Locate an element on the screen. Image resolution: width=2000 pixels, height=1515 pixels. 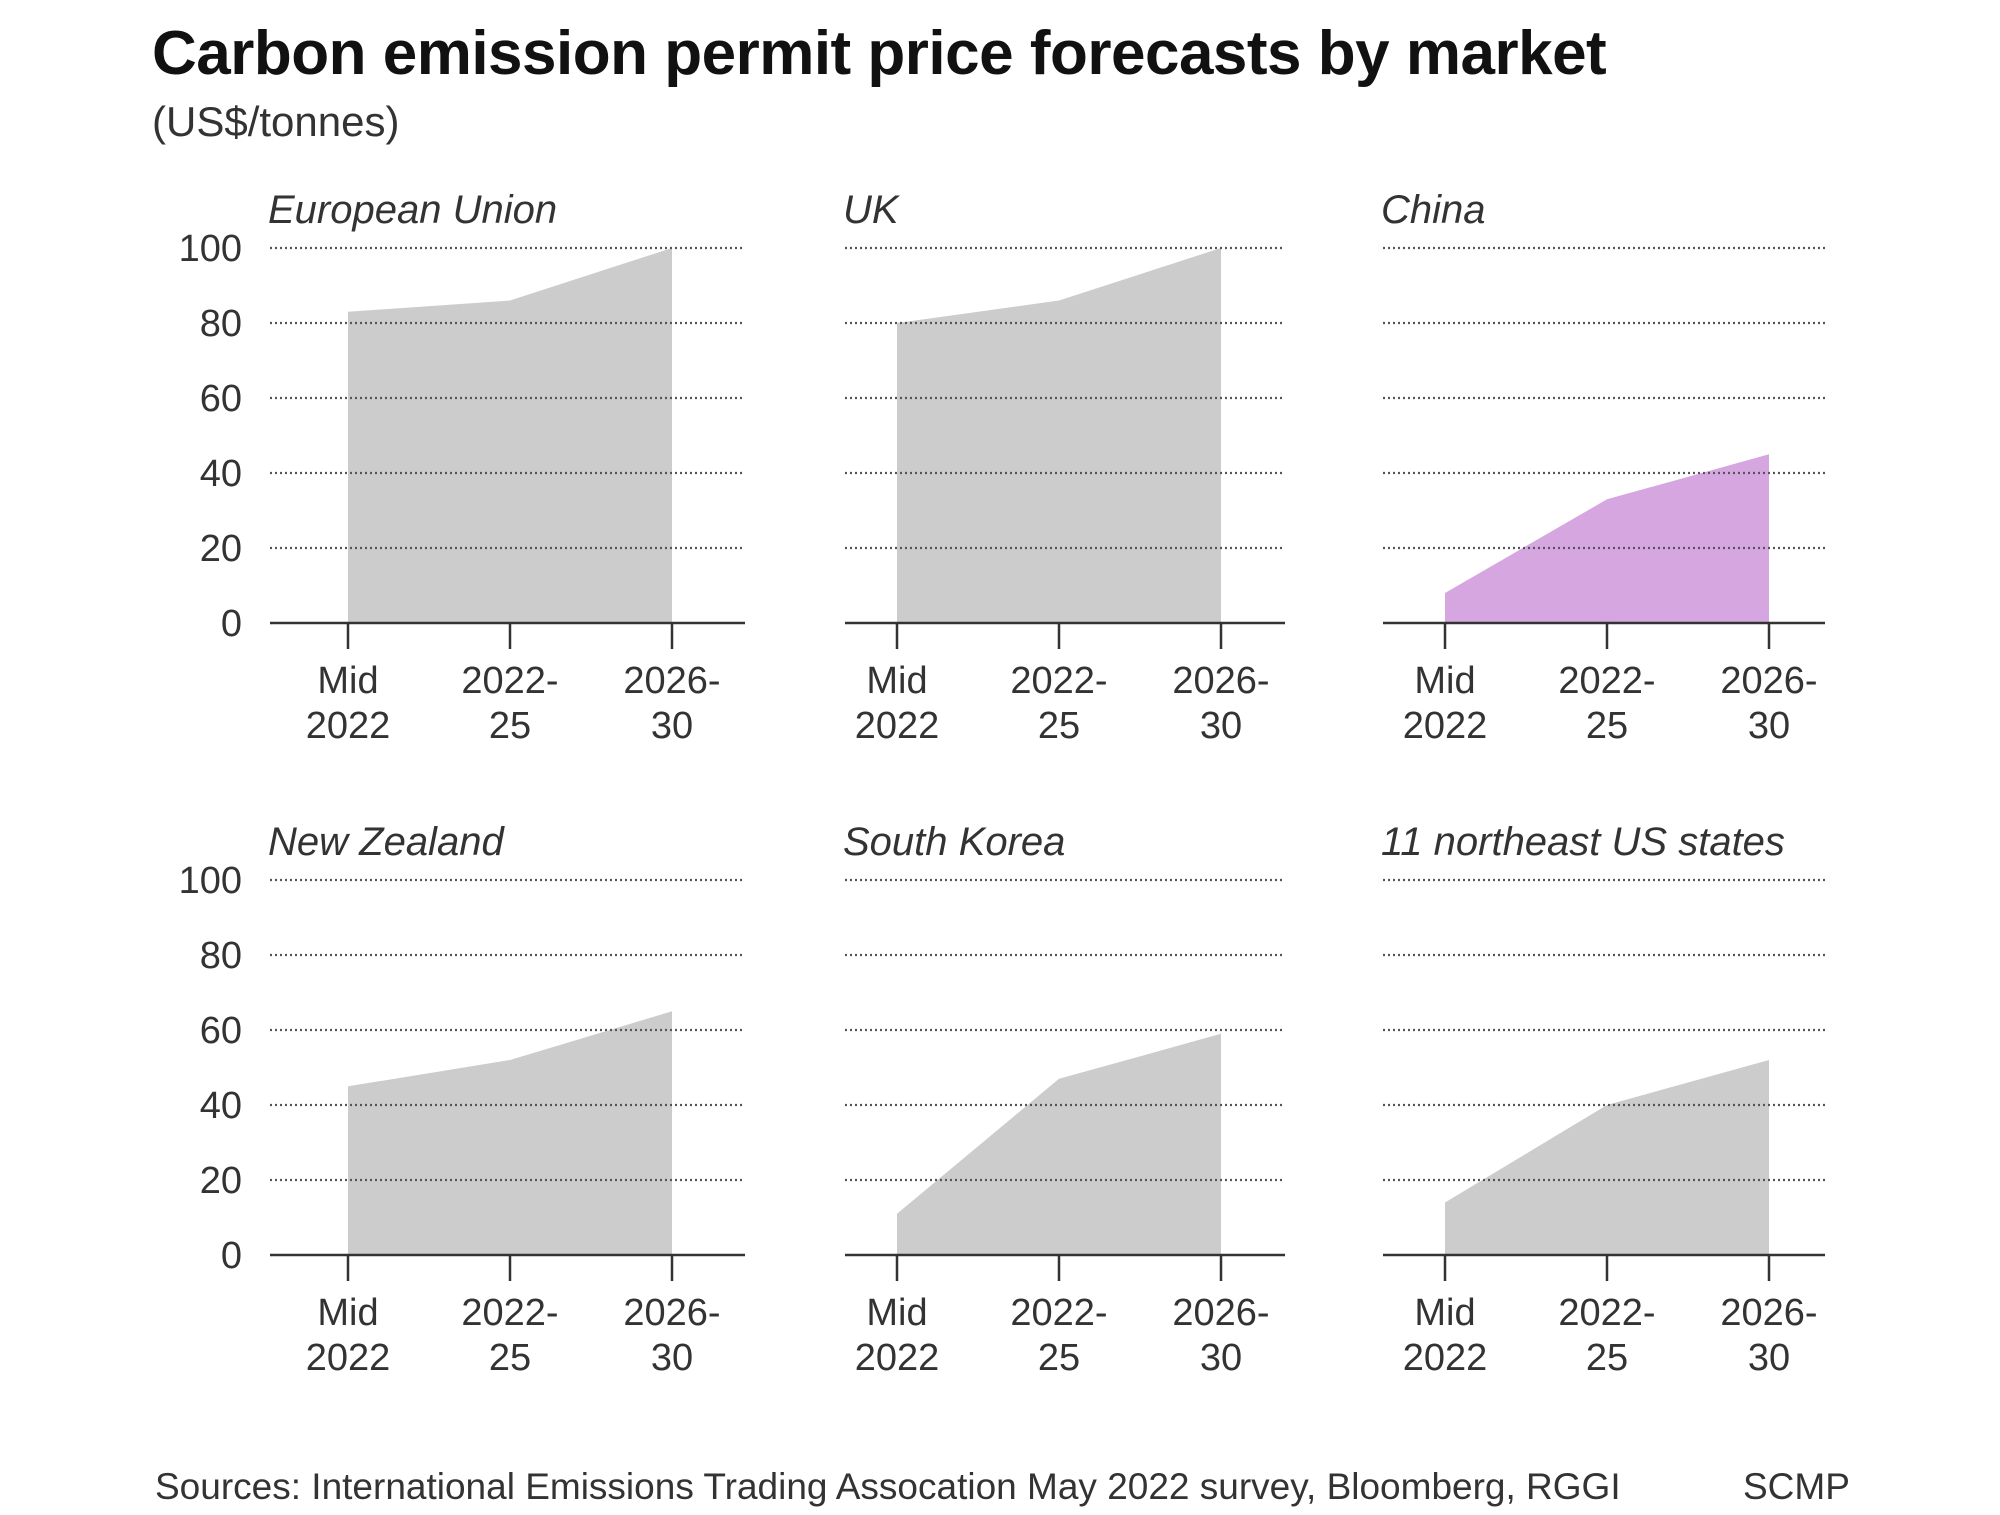
panel-title: China is located at coordinates (1433, 210).